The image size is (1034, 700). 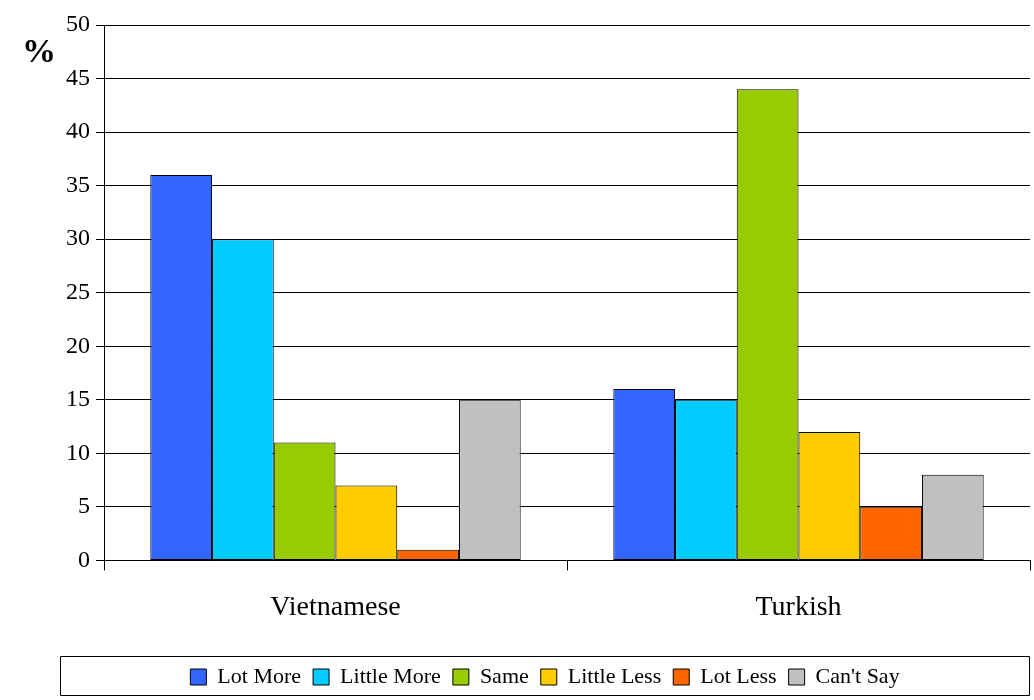 What do you see at coordinates (857, 675) in the screenshot?
I see `legend-label: Can't Say` at bounding box center [857, 675].